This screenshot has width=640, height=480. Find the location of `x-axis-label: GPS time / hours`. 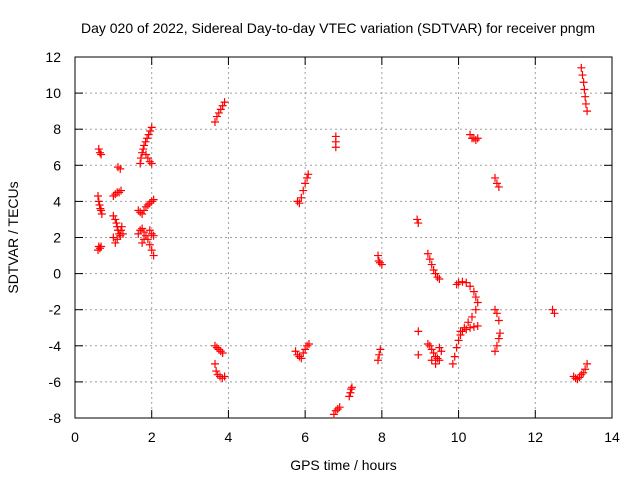

x-axis-label: GPS time / hours is located at coordinates (343, 465).